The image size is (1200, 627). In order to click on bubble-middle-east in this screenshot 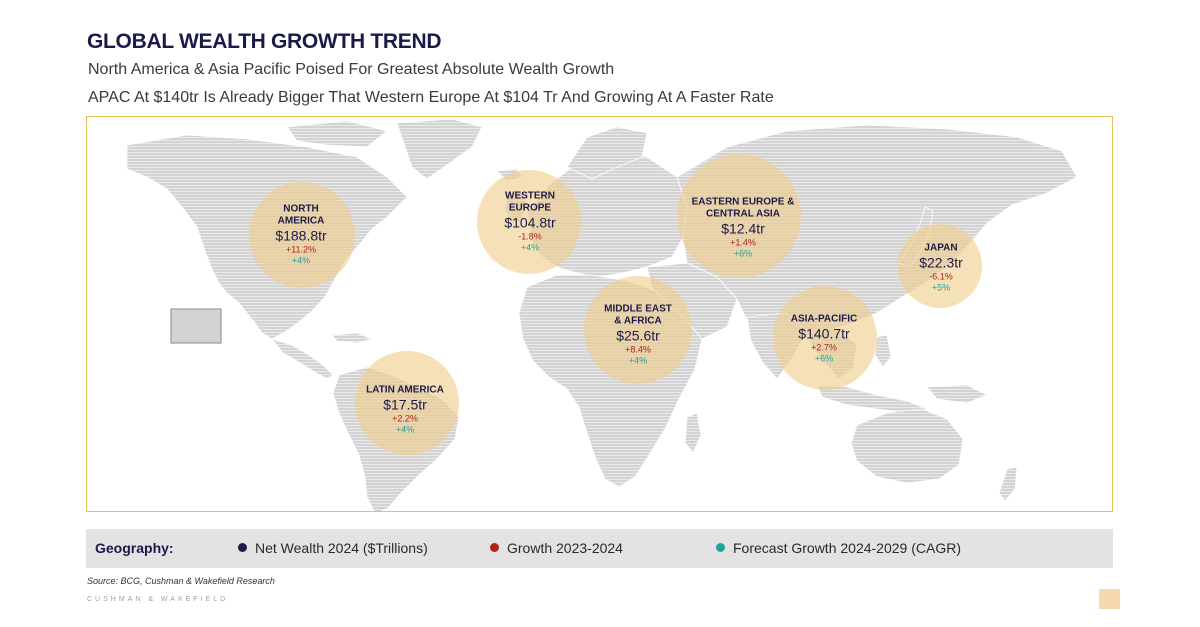, I will do `click(638, 330)`.